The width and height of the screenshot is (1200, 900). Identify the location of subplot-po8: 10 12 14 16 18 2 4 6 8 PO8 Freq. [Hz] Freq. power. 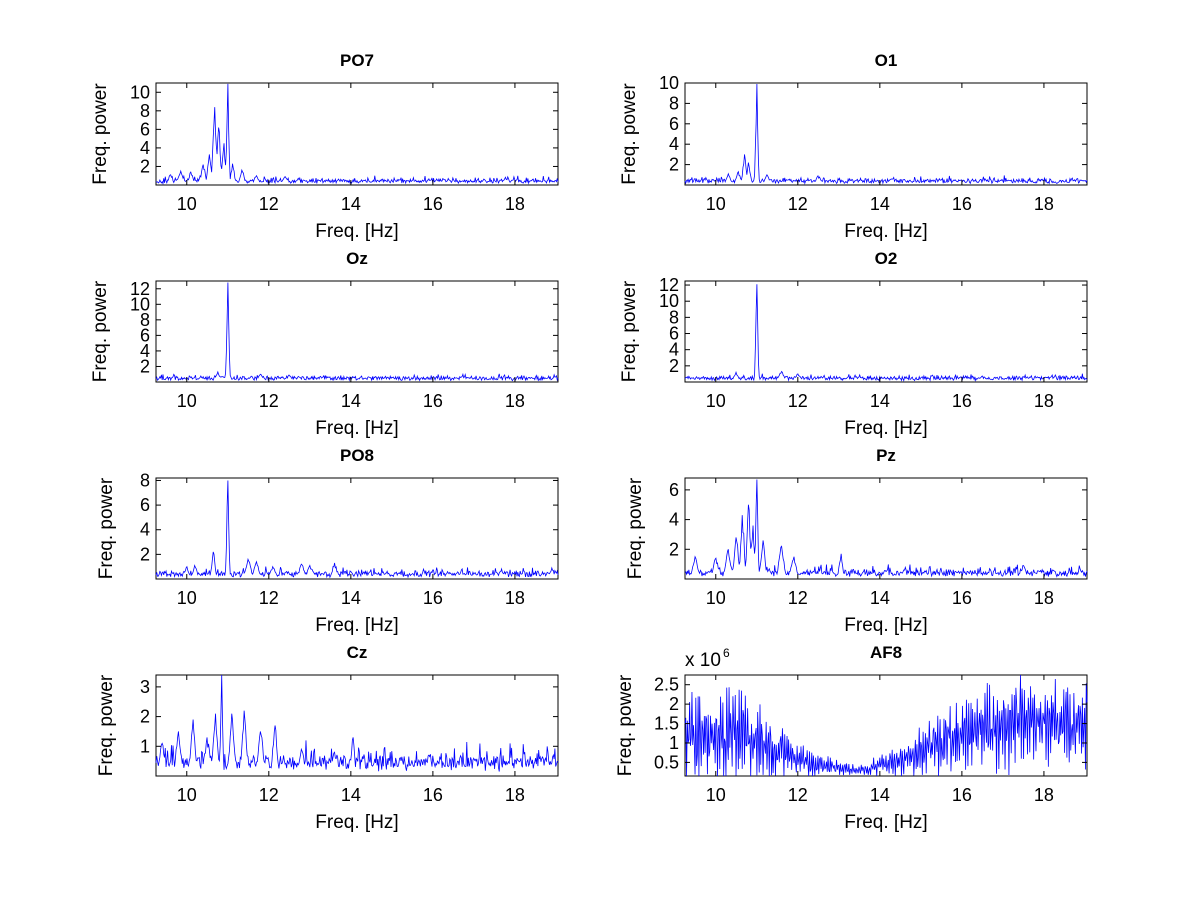
(327, 541).